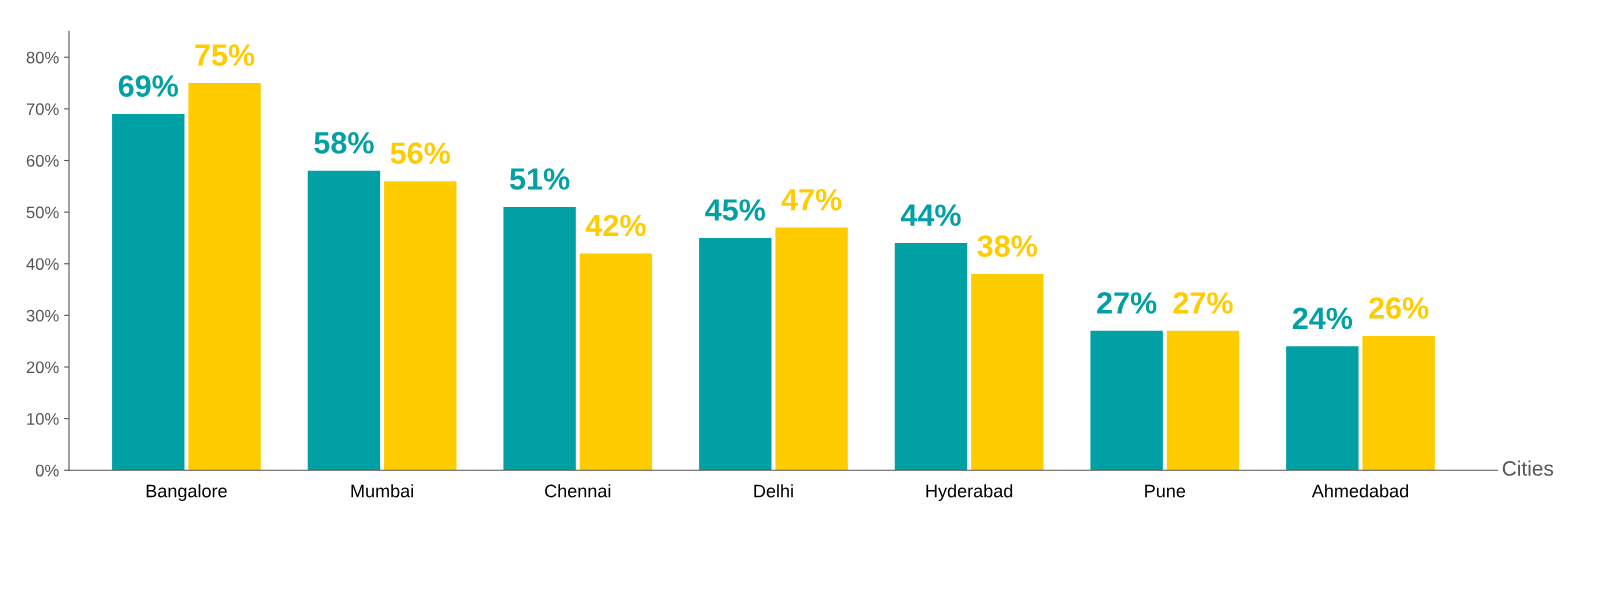 This screenshot has width=1605, height=593. Describe the element at coordinates (42, 57) in the screenshot. I see `y-tick-label: 80%` at that location.